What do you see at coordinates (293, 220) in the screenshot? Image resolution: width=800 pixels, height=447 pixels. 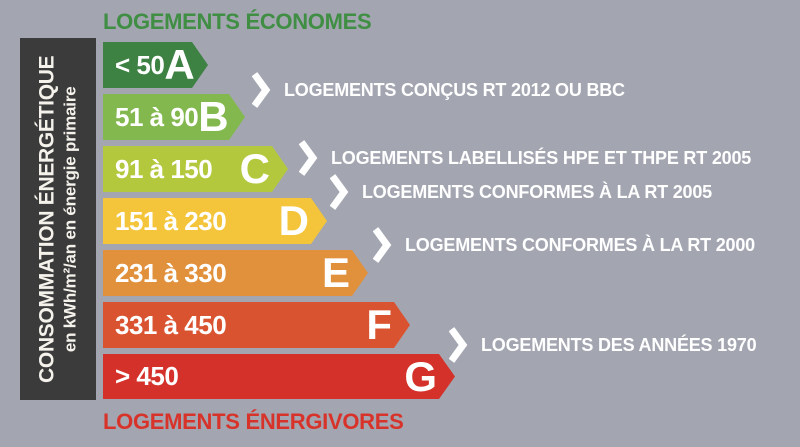 I see `class-letter: D` at bounding box center [293, 220].